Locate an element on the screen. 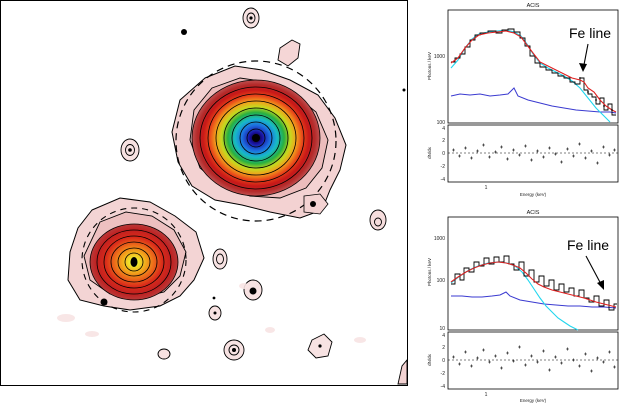 Image resolution: width=623 pixels, height=404 pixels. diffuse-emission is located at coordinates (211, 313).